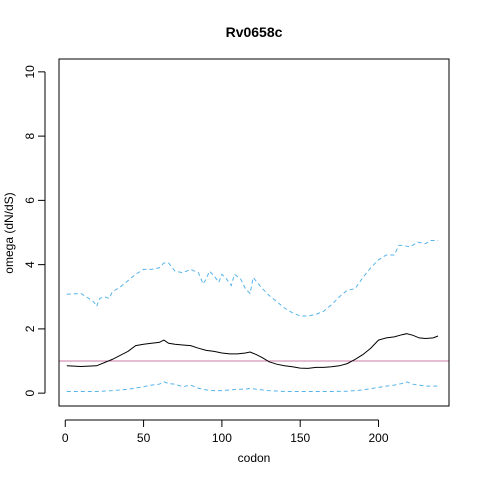 This screenshot has height=480, width=480. What do you see at coordinates (9, 232) in the screenshot?
I see `y-axis-label: omega (dN/dS)` at bounding box center [9, 232].